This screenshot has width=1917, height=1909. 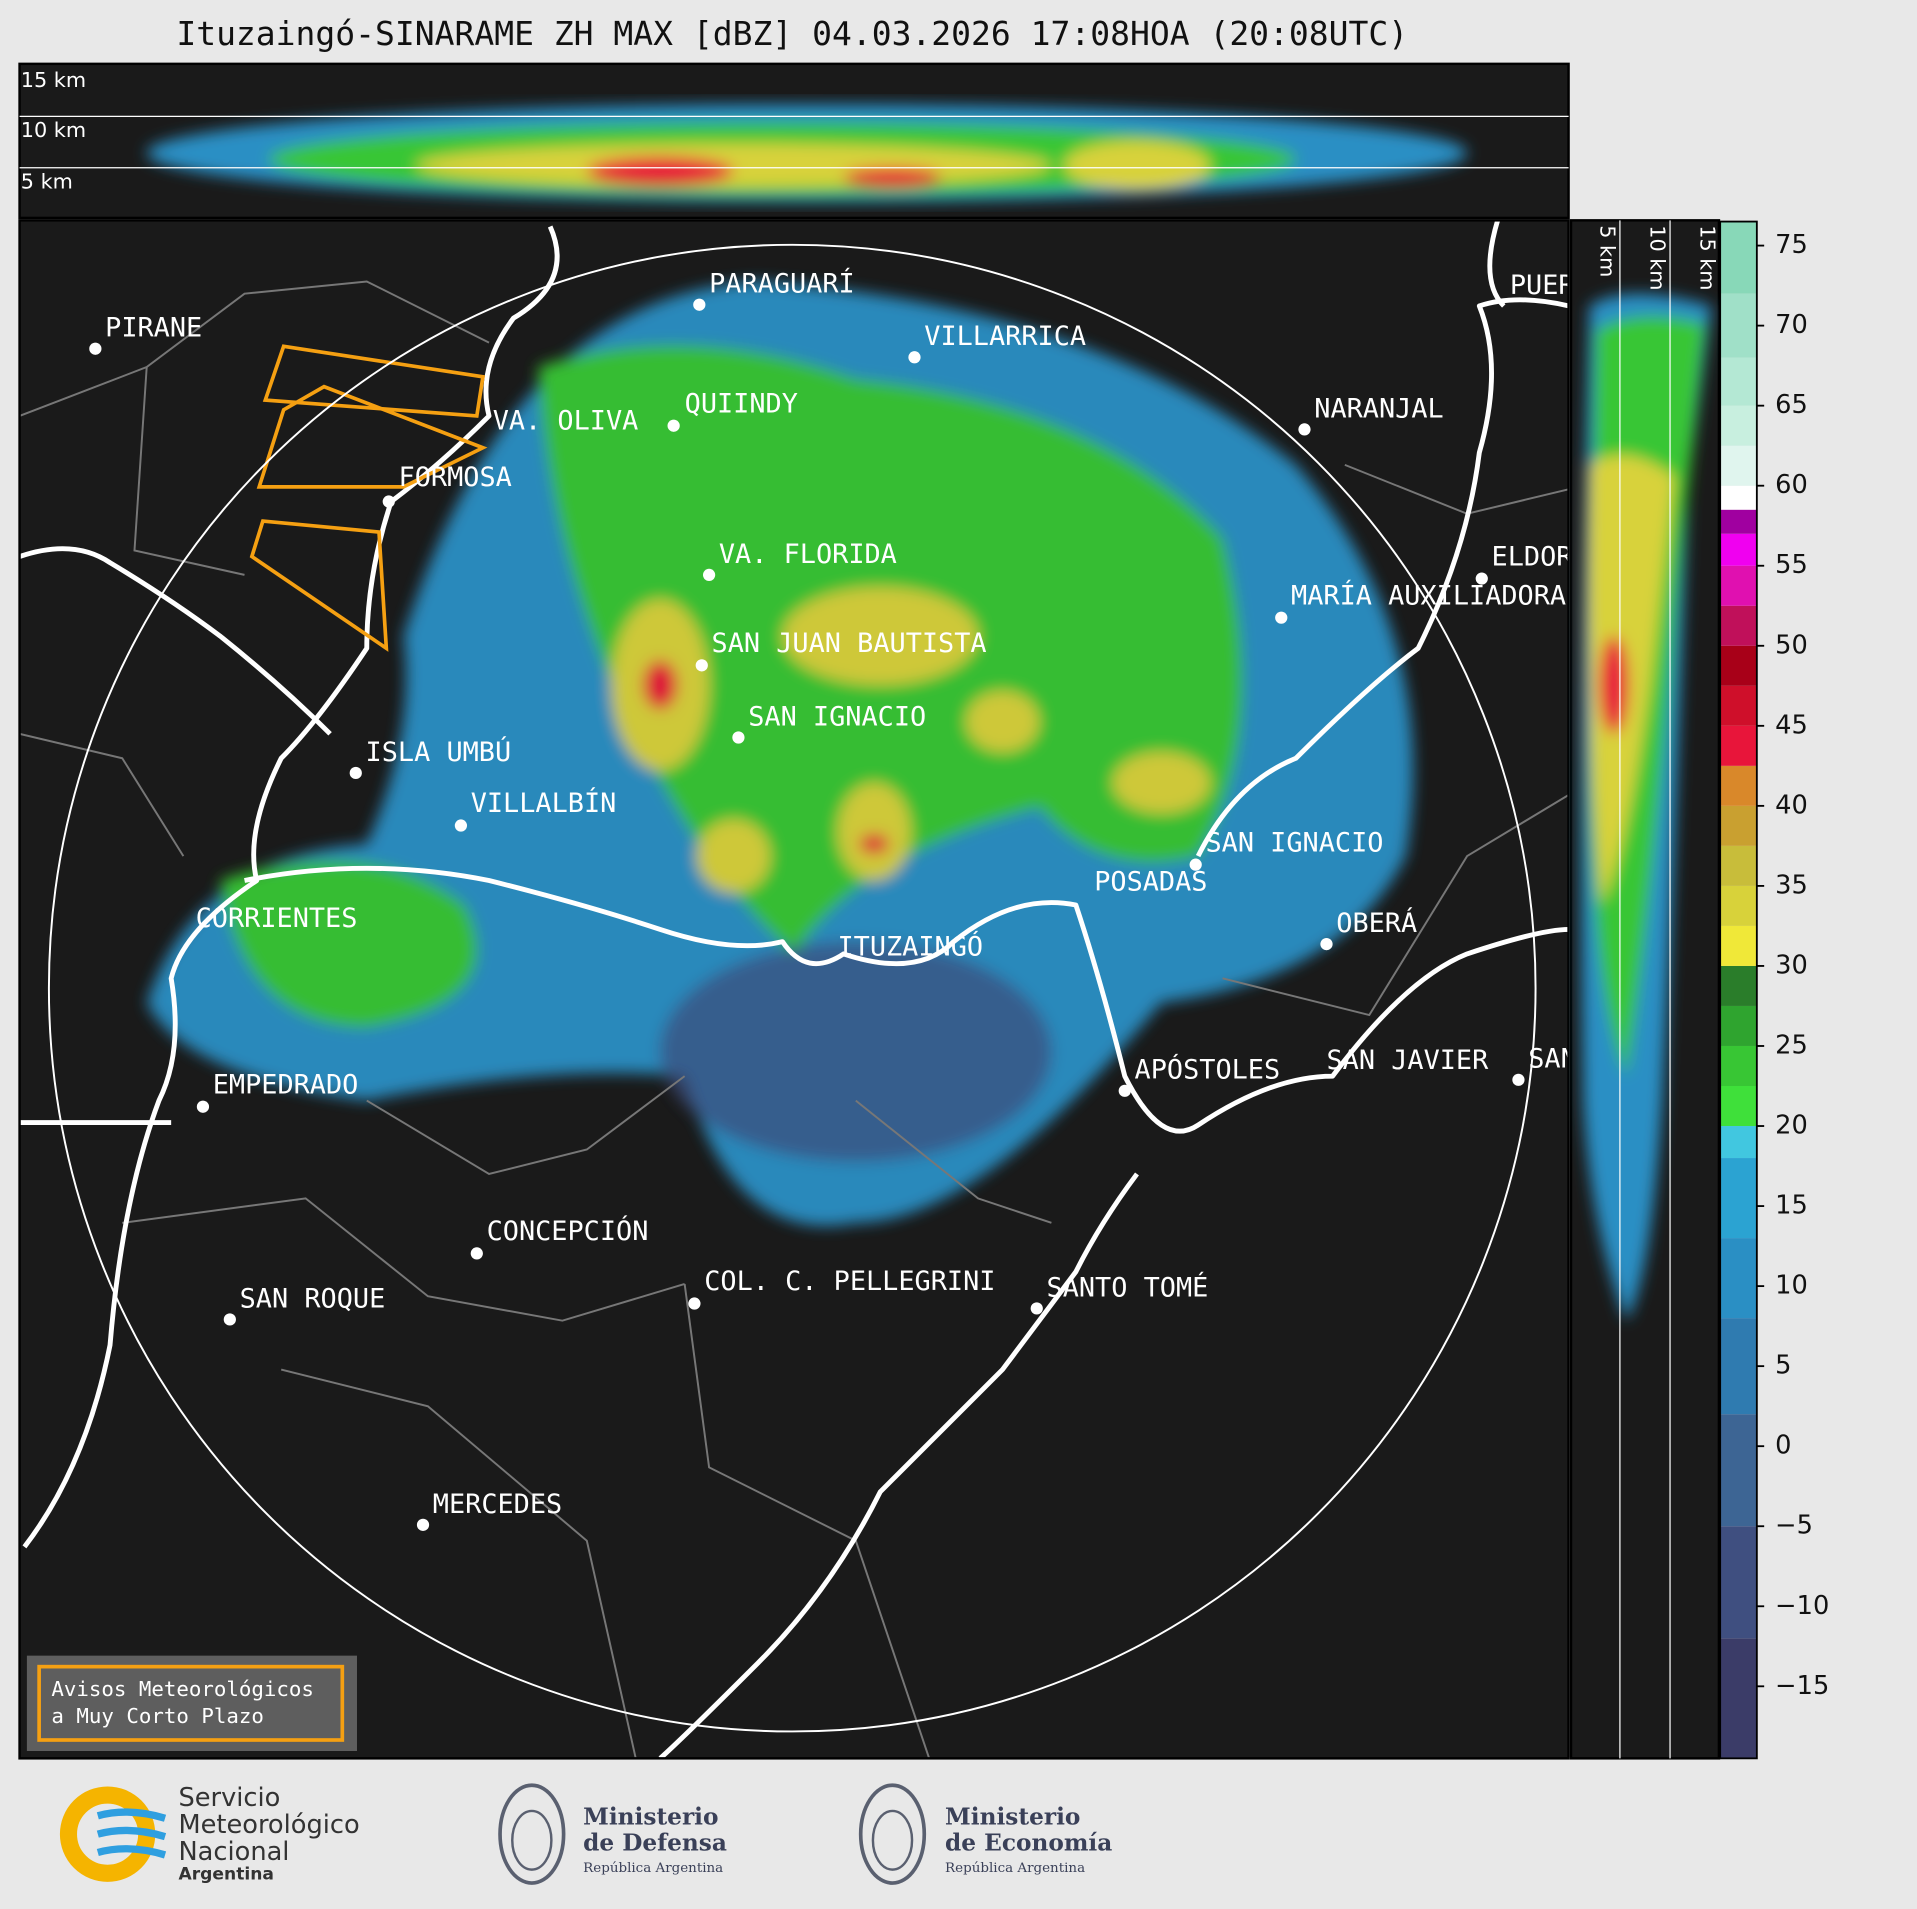 What do you see at coordinates (1791, 1045) in the screenshot?
I see `colorbar-tick-label: 25` at bounding box center [1791, 1045].